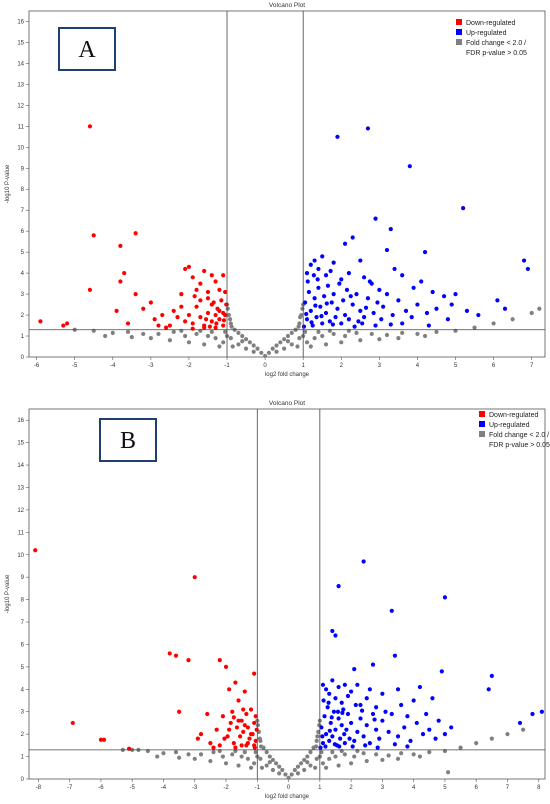 Image resolution: width=550 pixels, height=804 pixels. I want to click on panel-label-box, so click(128, 440).